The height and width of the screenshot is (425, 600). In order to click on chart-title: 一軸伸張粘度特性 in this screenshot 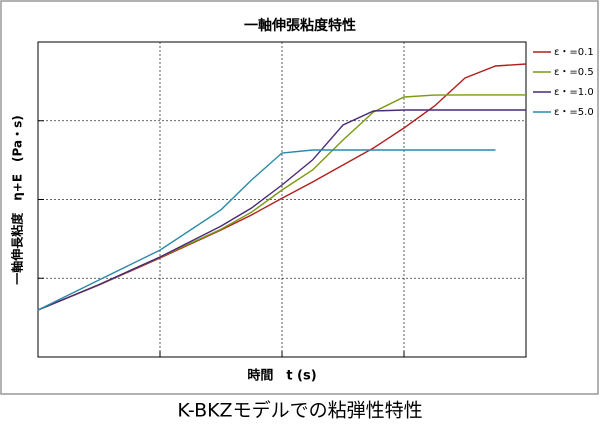, I will do `click(300, 25)`.